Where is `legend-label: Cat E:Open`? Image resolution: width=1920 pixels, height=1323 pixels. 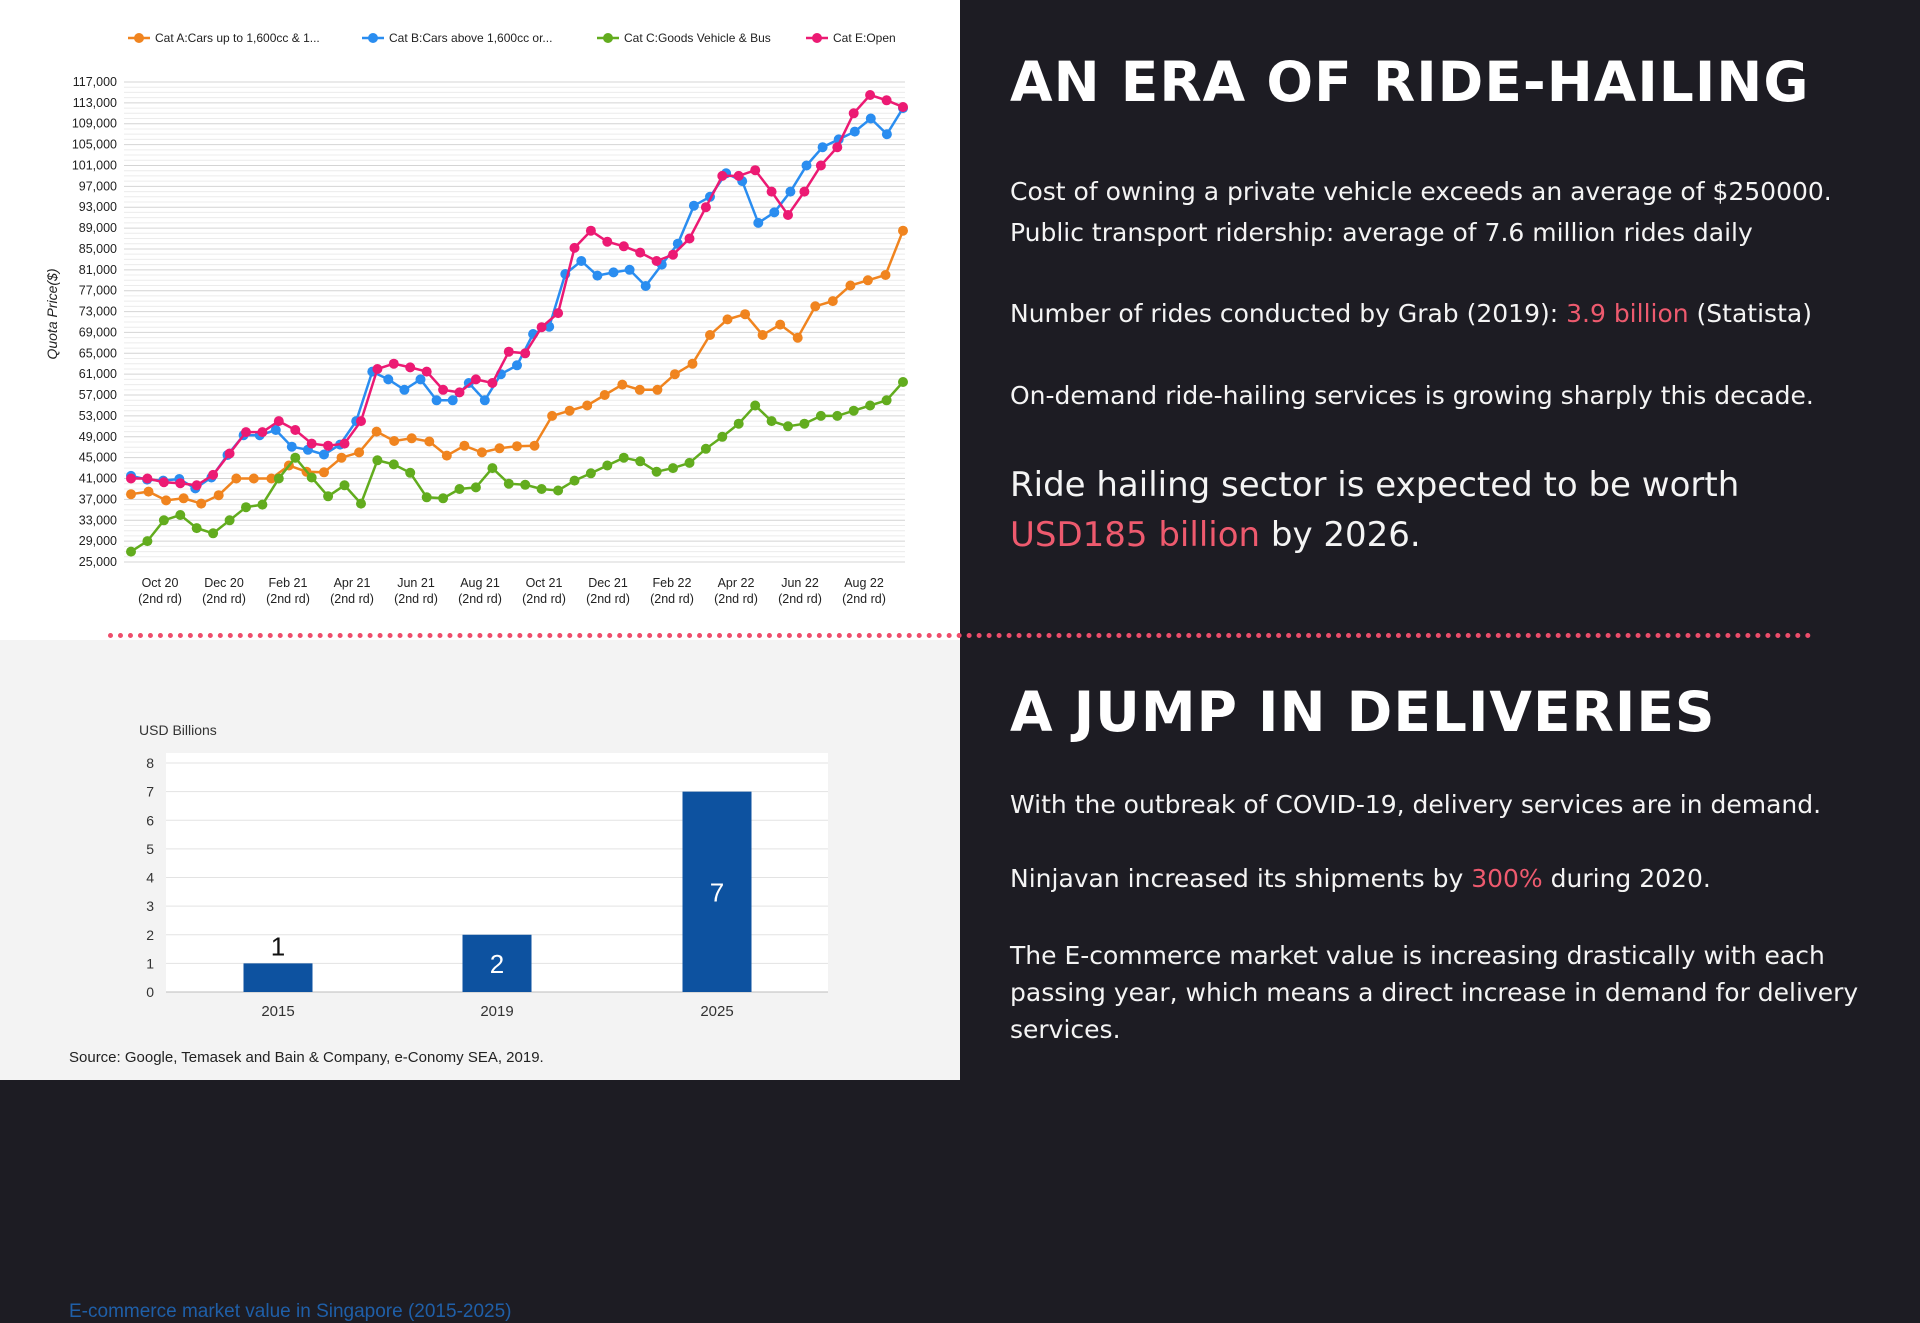
legend-label: Cat E:Open is located at coordinates (864, 38).